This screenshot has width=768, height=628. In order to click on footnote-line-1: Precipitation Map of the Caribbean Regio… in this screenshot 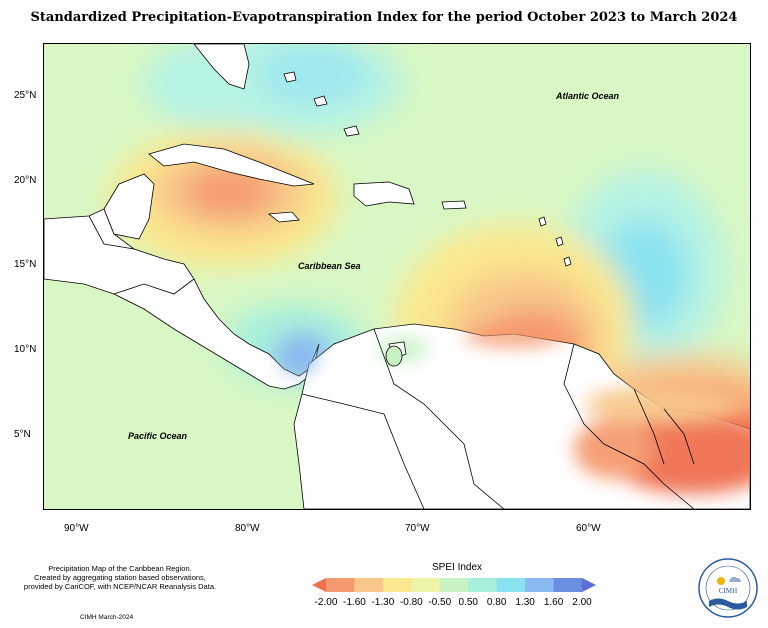, I will do `click(120, 568)`.